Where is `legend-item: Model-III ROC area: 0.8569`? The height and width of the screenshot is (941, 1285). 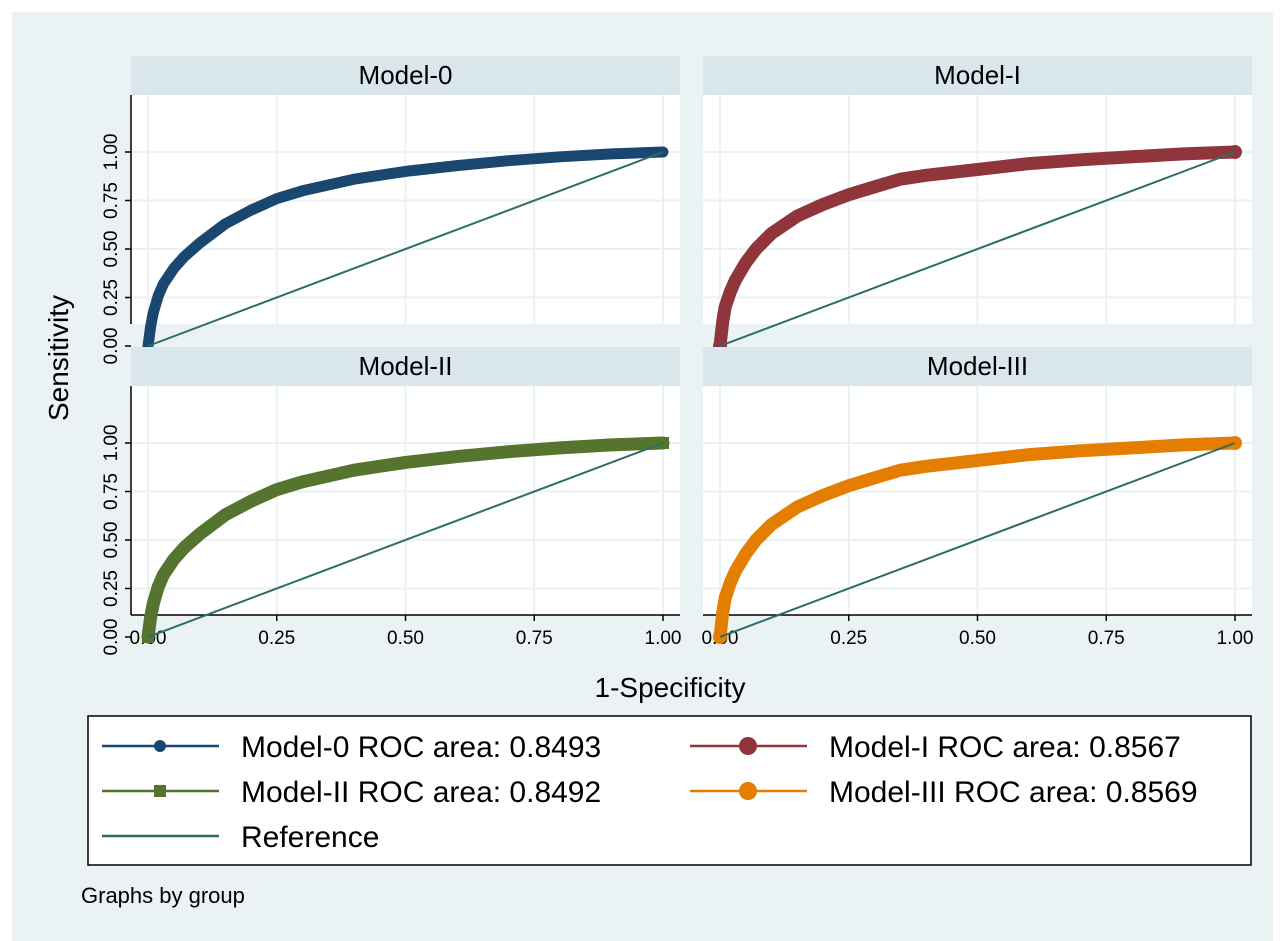
legend-item: Model-III ROC area: 0.8569 is located at coordinates (944, 792).